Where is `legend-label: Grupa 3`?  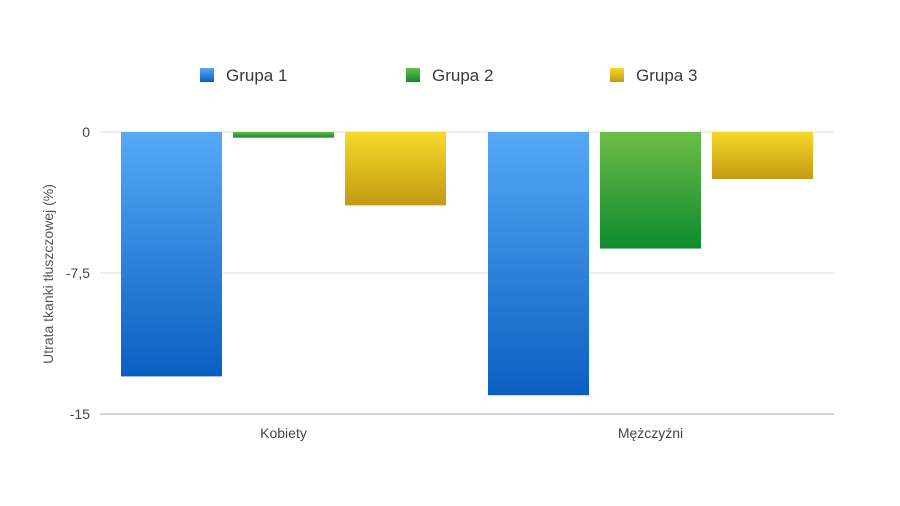 legend-label: Grupa 3 is located at coordinates (666, 75).